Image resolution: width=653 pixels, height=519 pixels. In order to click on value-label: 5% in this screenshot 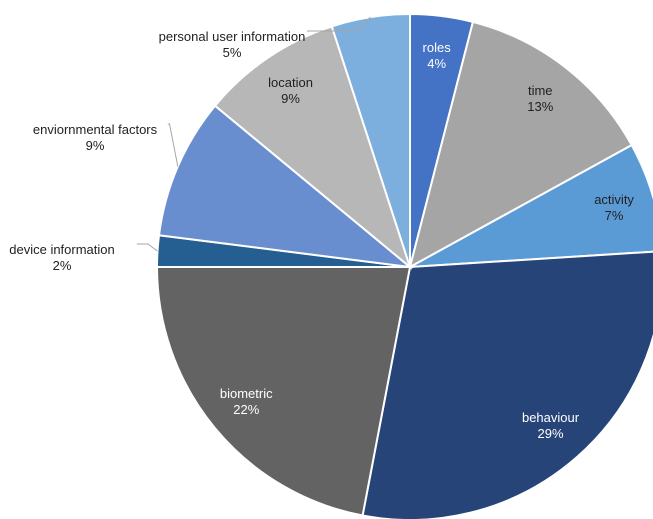, I will do `click(232, 52)`.